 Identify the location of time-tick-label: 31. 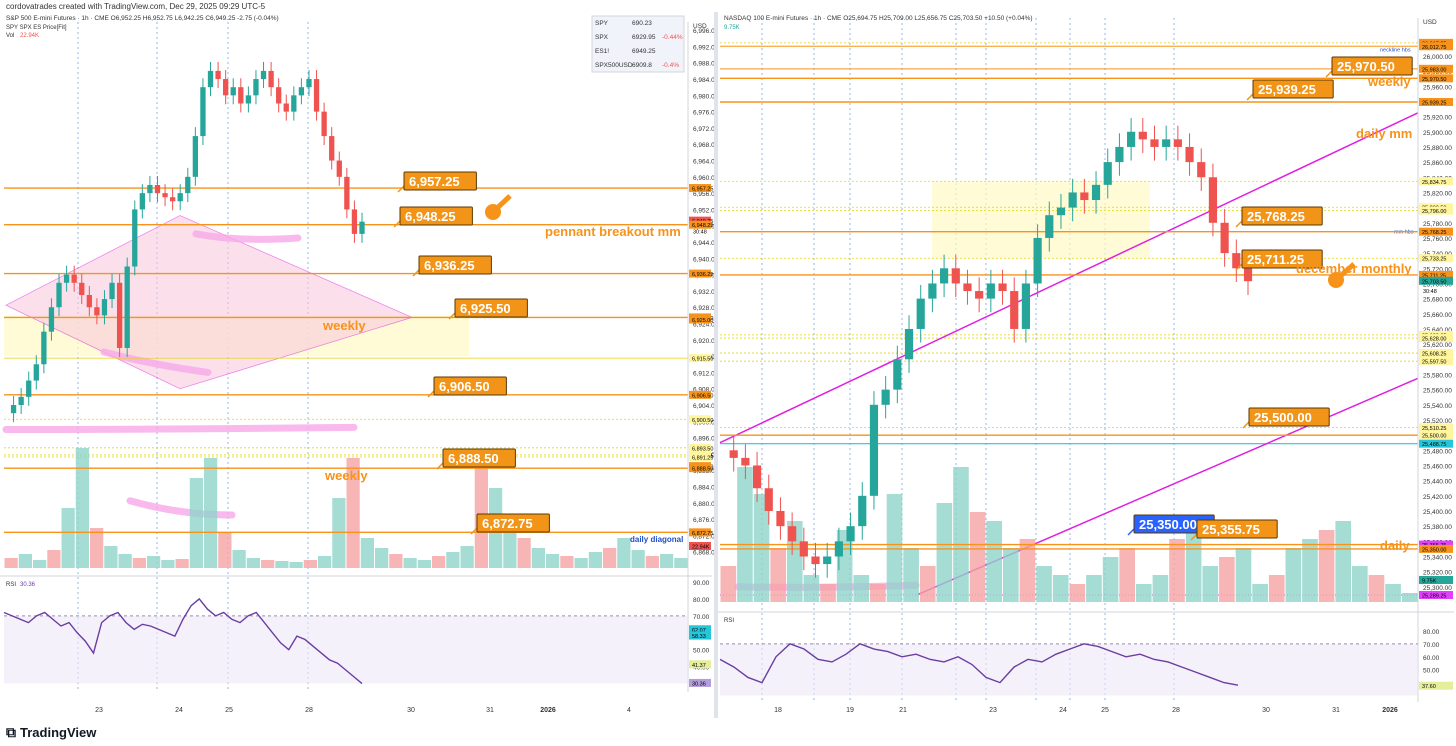
(490, 710).